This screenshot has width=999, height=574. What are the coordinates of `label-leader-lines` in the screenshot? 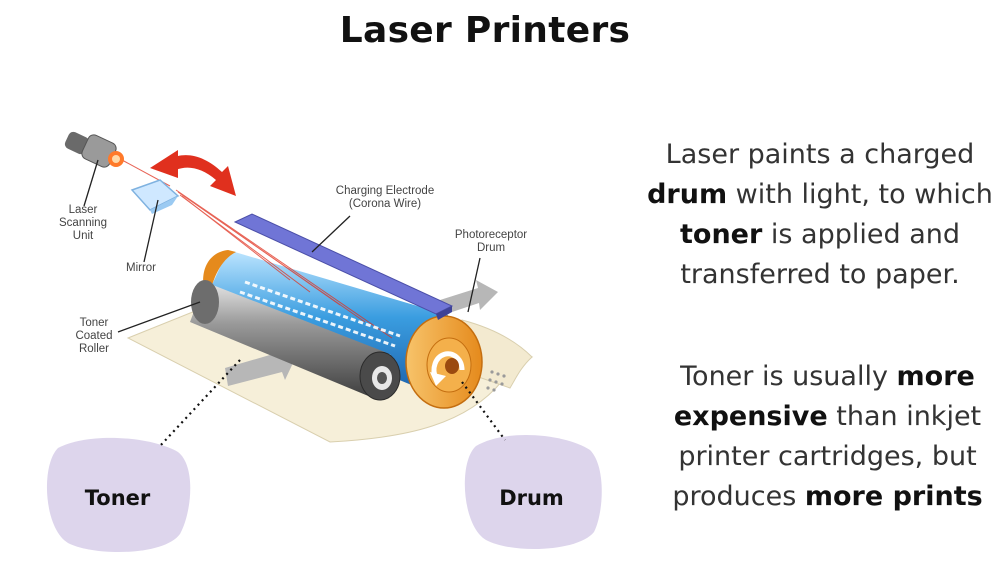 It's located at (282, 246).